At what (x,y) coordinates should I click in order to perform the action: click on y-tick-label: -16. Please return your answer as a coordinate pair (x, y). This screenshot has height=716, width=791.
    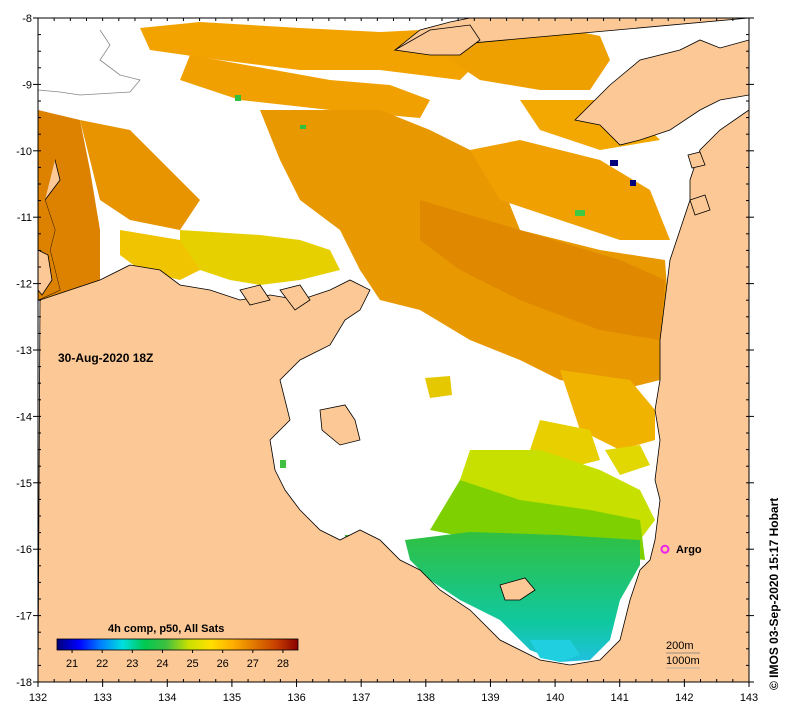
    Looking at the image, I should click on (24, 550).